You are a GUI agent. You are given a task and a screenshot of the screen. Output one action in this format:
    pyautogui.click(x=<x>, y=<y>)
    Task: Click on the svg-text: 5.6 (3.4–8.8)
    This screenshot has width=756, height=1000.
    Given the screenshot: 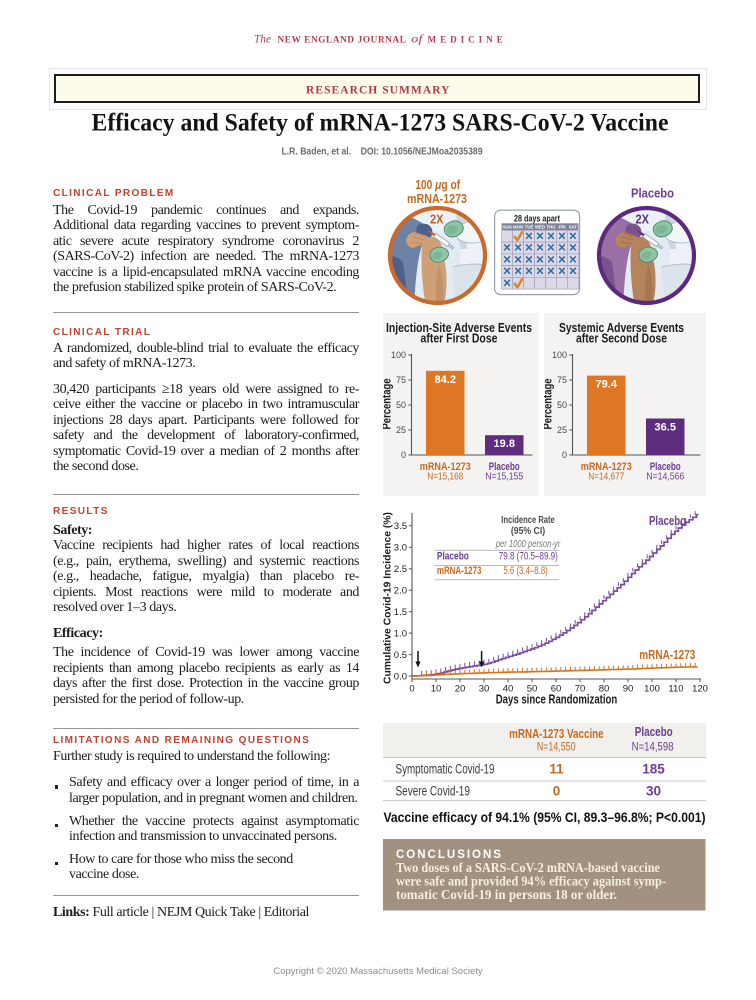 What is the action you would take?
    pyautogui.click(x=525, y=571)
    